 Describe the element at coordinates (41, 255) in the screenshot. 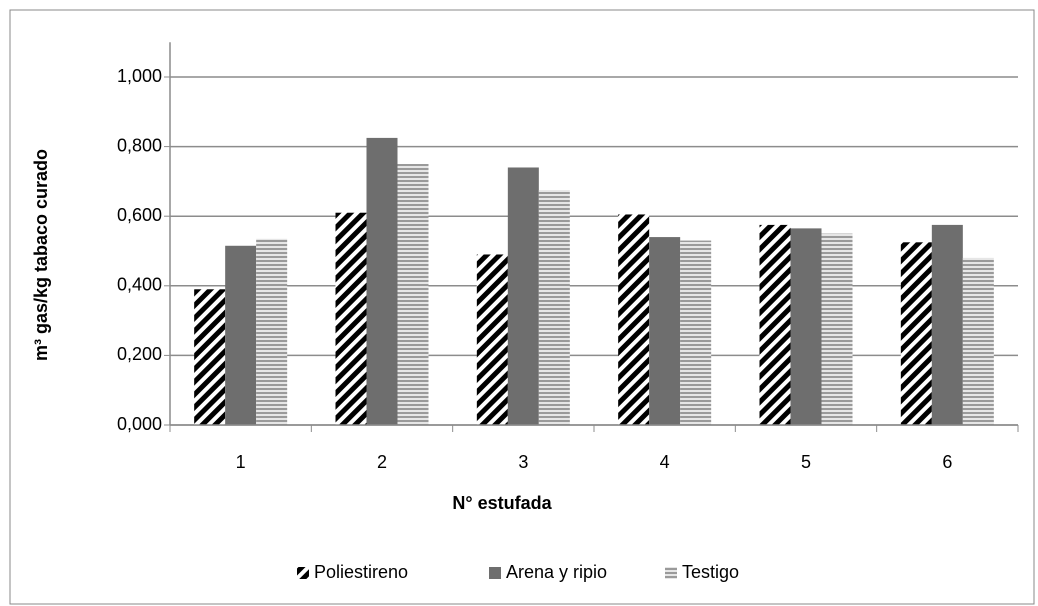

I see `y-axis-label: m³ gas/kg tabaco curado` at that location.